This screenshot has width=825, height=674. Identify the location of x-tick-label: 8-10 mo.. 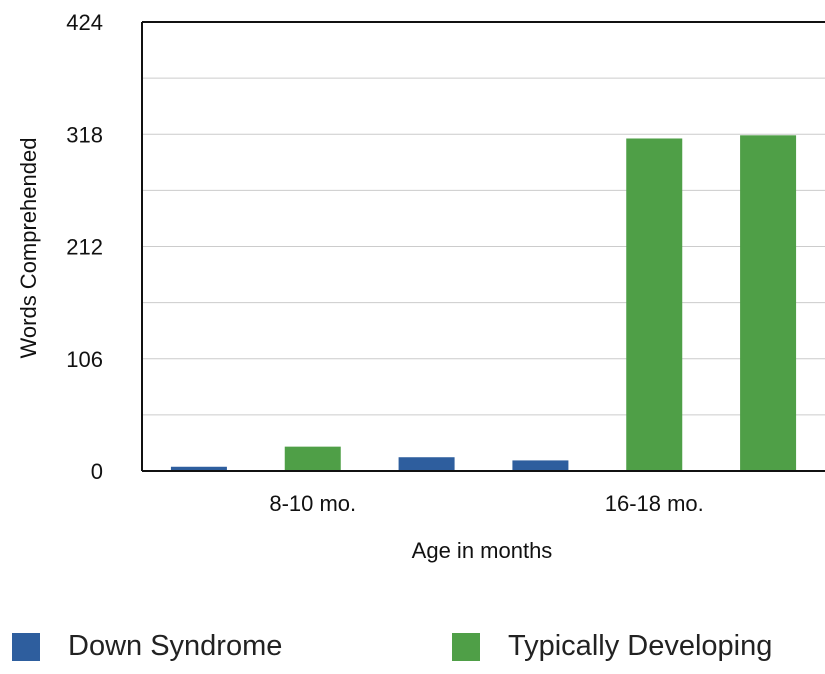
(312, 503).